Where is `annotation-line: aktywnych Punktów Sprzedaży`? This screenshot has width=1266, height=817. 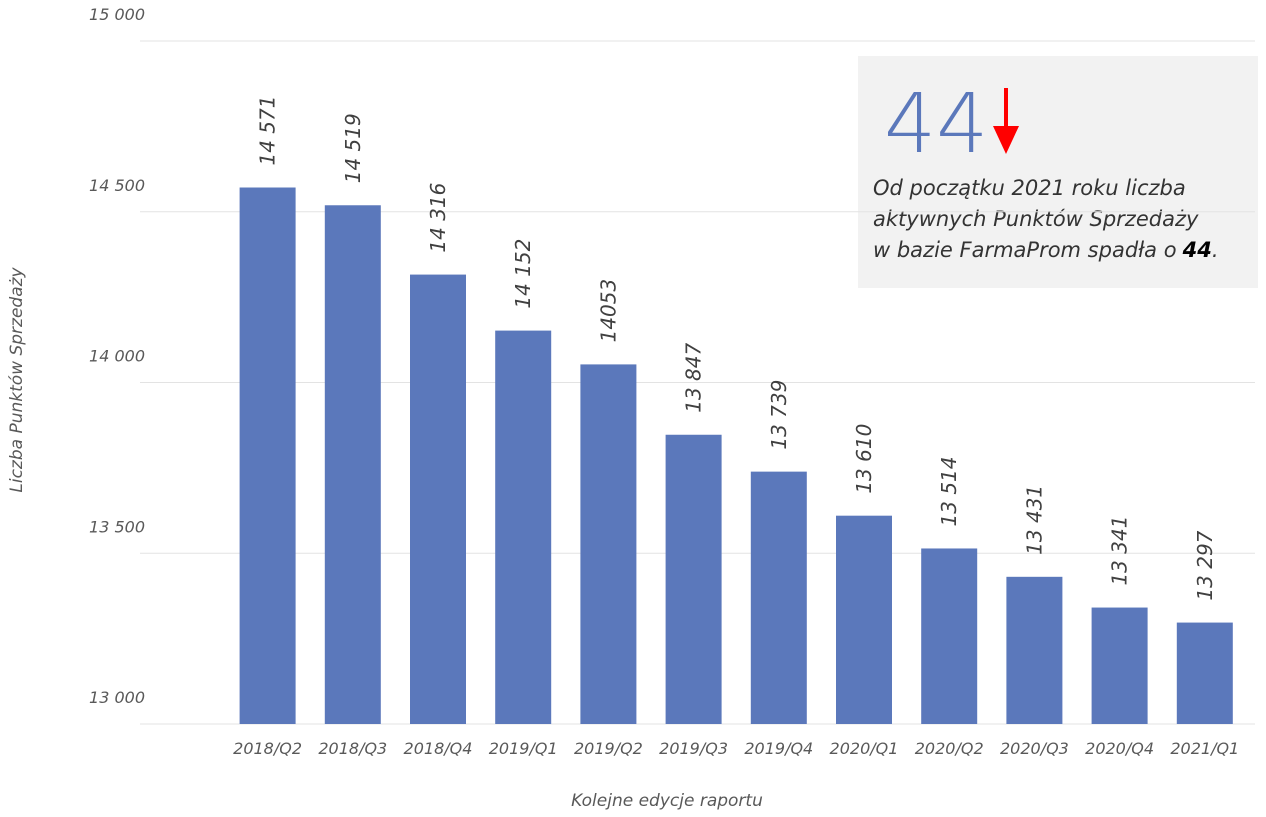 annotation-line: aktywnych Punktów Sprzedaży is located at coordinates (1036, 219).